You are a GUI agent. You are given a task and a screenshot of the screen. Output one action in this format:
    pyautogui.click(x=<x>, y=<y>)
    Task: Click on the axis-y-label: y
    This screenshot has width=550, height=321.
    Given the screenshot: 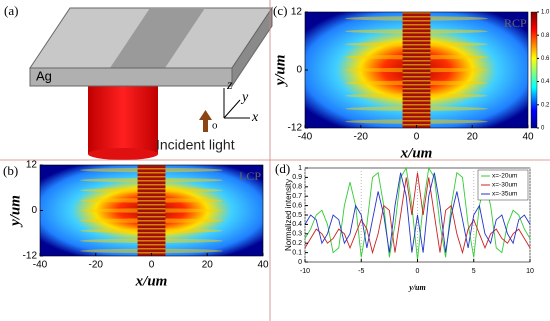 What is the action you would take?
    pyautogui.click(x=244, y=97)
    